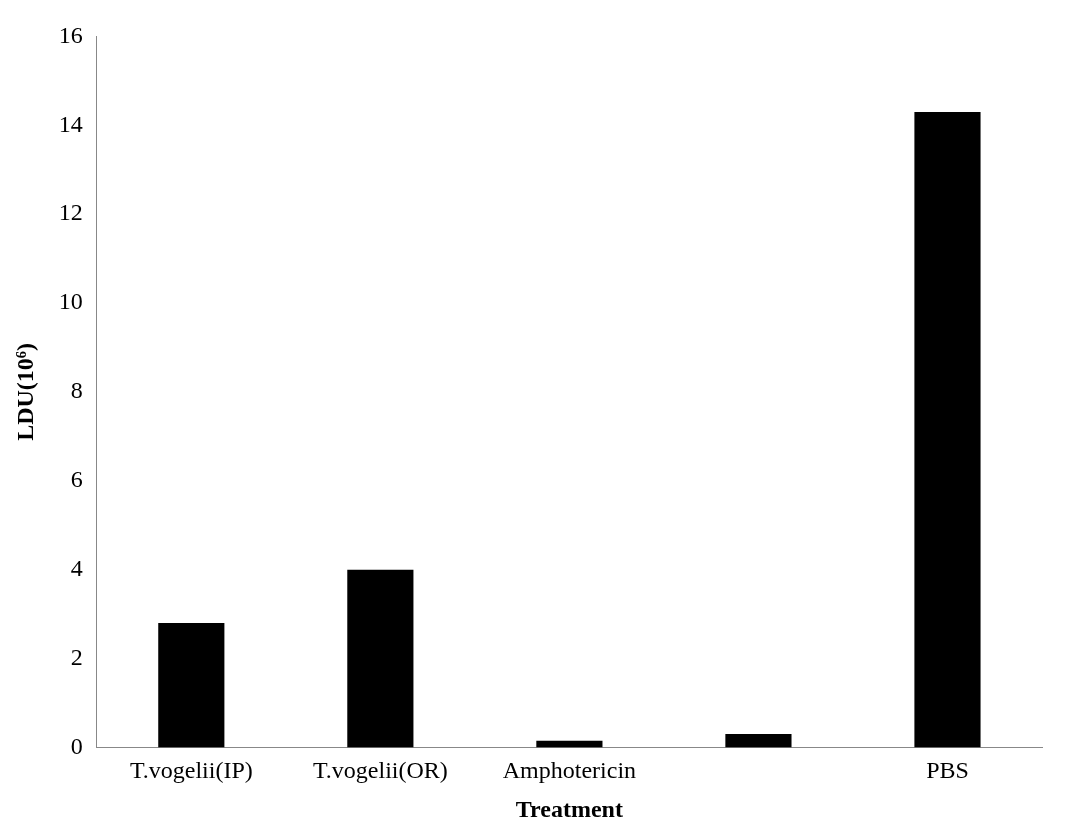 The height and width of the screenshot is (833, 1080). I want to click on y-tick-label: 16, so click(70, 34).